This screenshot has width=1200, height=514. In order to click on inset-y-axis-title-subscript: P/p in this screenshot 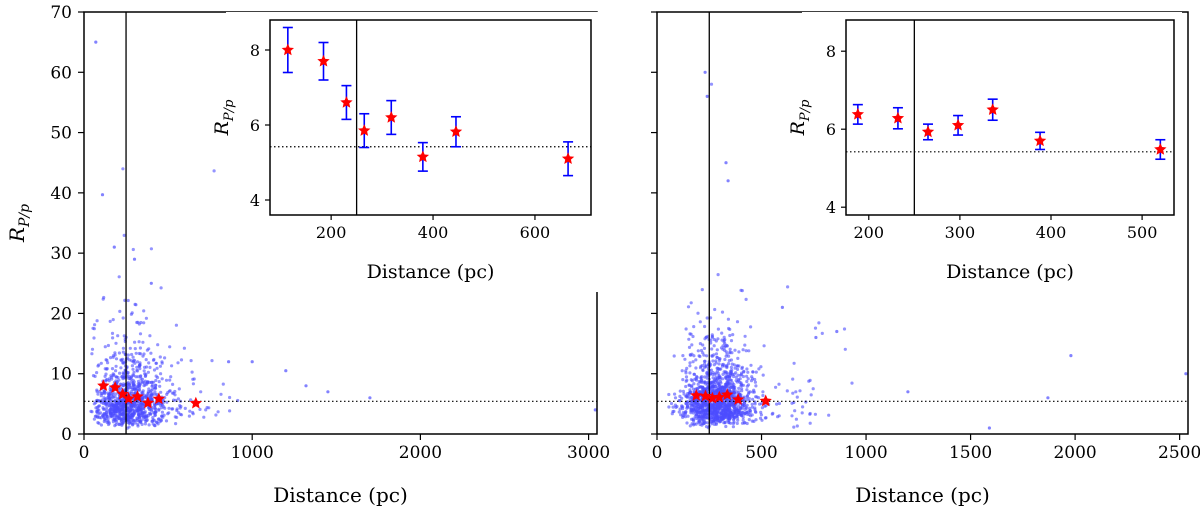, I will do `click(229, 110)`.